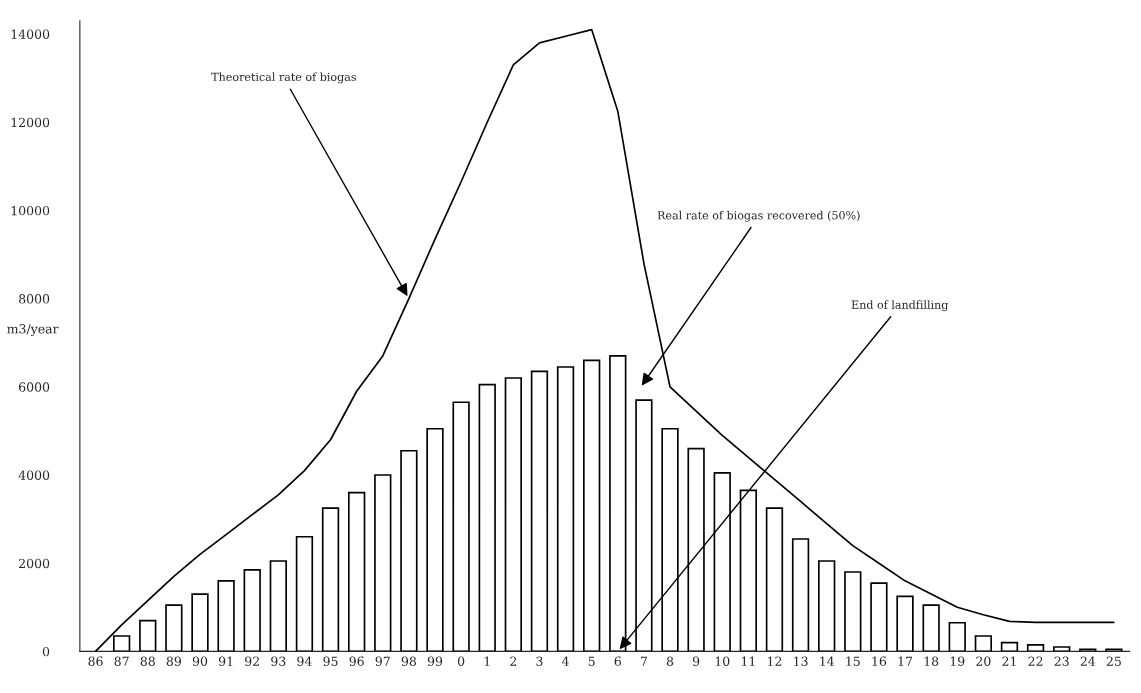 The width and height of the screenshot is (1141, 693). What do you see at coordinates (487, 661) in the screenshot?
I see `x-tick-label: 1` at bounding box center [487, 661].